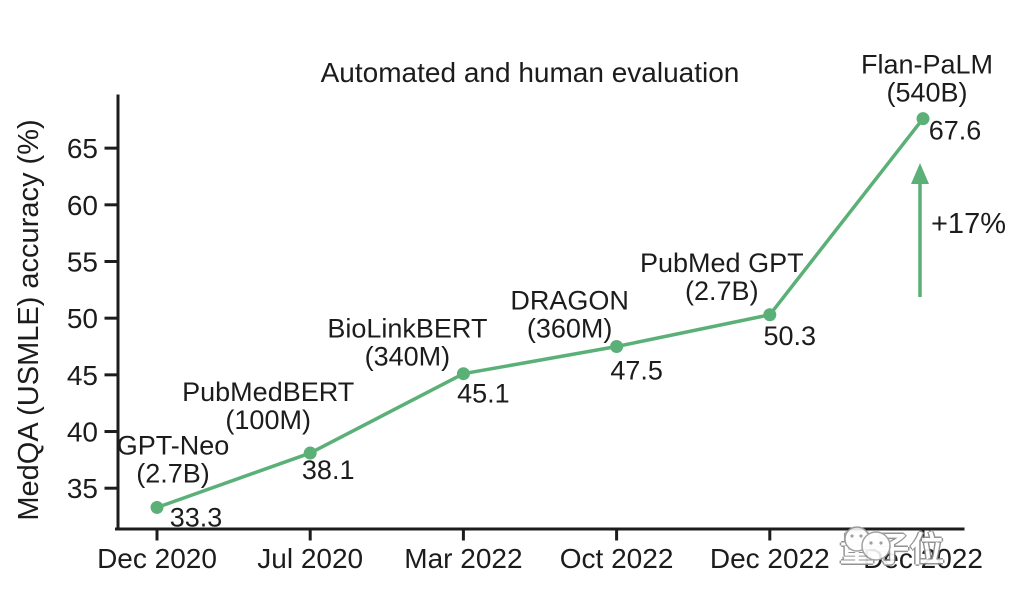 The width and height of the screenshot is (1016, 594). What do you see at coordinates (955, 131) in the screenshot?
I see `value-label: 67.6` at bounding box center [955, 131].